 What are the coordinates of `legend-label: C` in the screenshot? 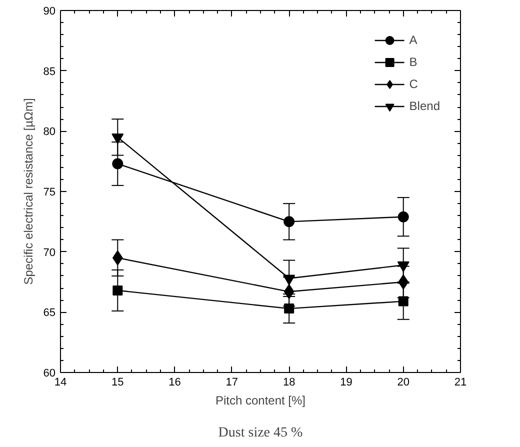 It's located at (414, 84).